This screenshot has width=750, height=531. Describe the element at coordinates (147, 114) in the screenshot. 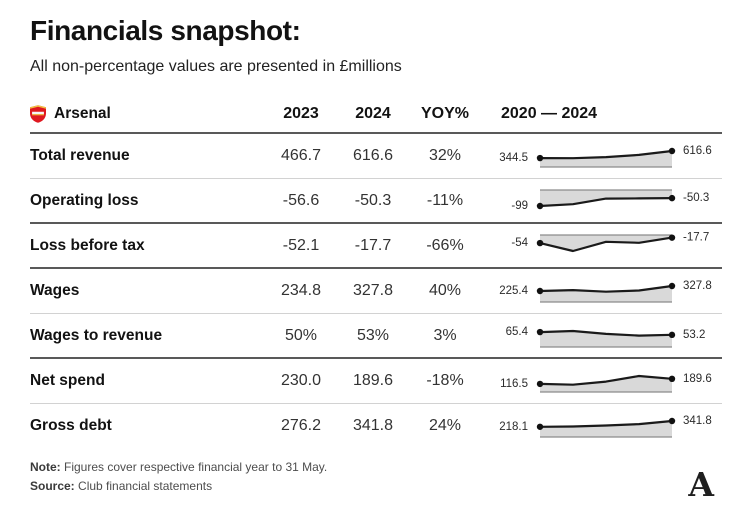

I see `club-header-cell: Arsenal` at that location.